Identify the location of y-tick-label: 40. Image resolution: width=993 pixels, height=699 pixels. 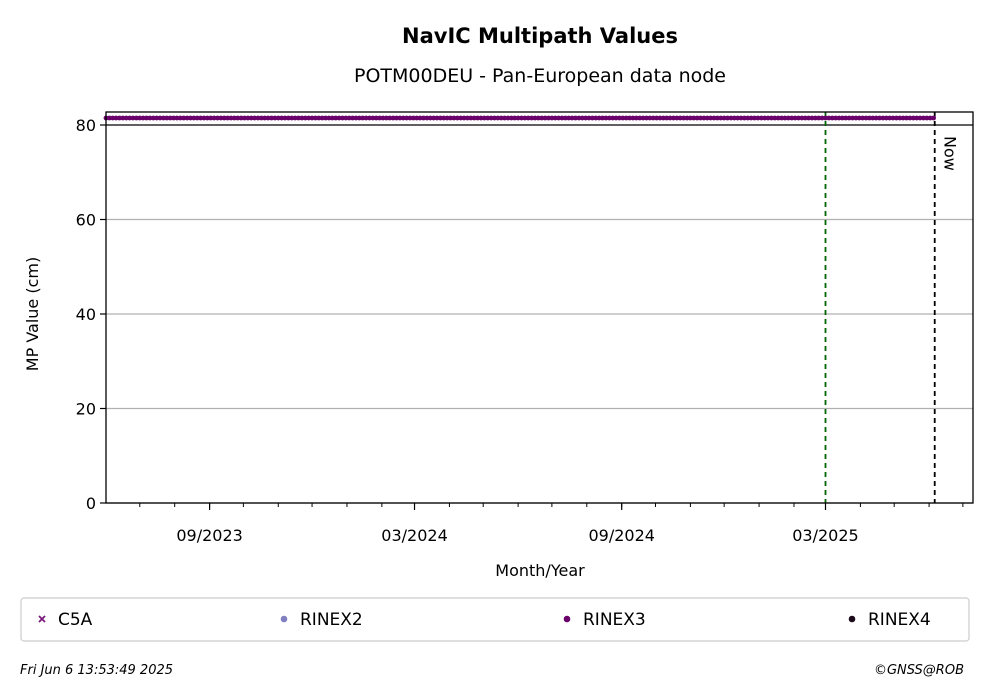
(86, 314).